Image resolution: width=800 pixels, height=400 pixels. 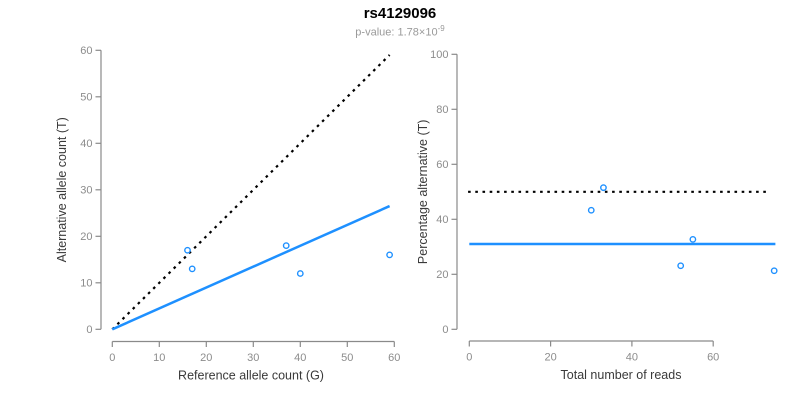 What do you see at coordinates (400, 13) in the screenshot?
I see `plot-title: rs4129096` at bounding box center [400, 13].